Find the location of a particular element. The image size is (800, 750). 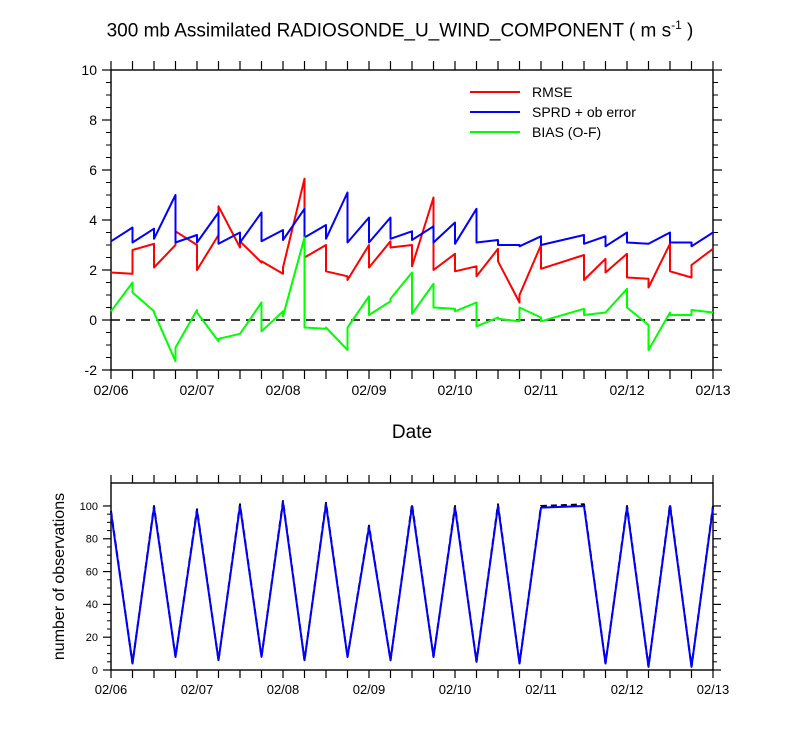

top-x-tick-label: 02/07 is located at coordinates (196, 390).